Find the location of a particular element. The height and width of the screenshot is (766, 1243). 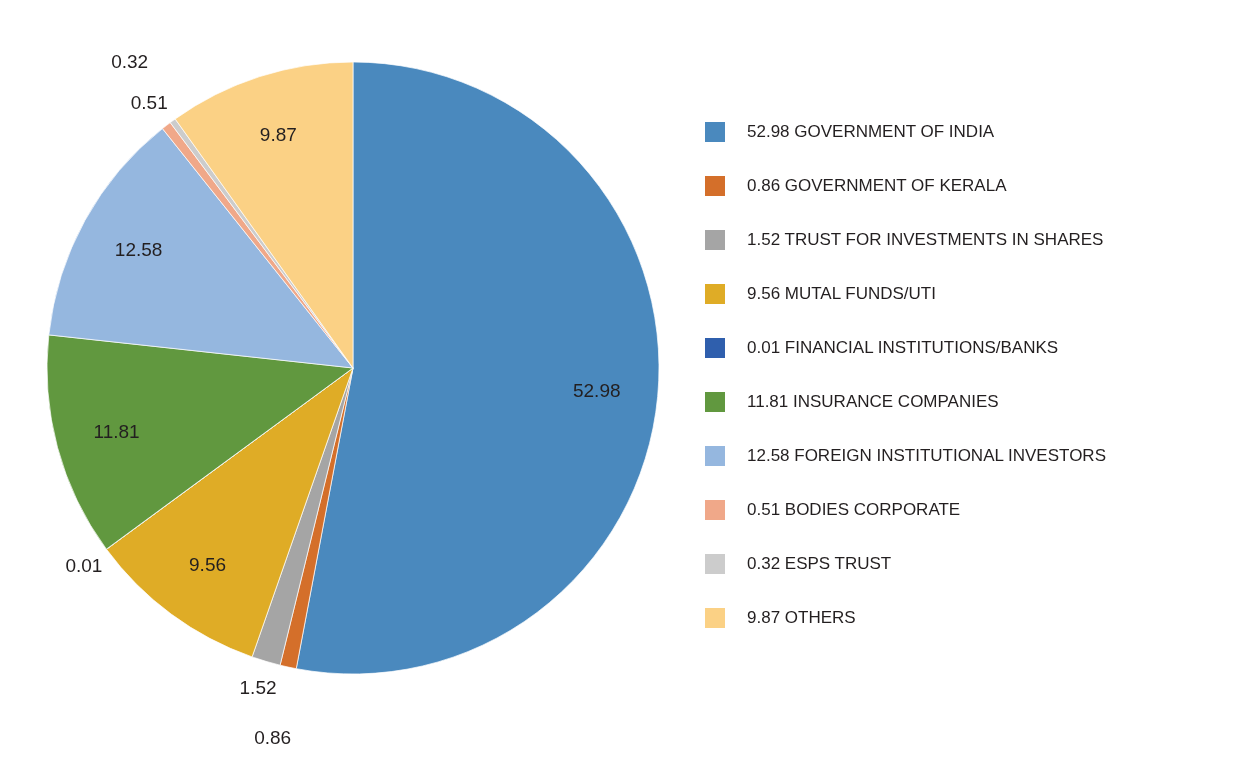

legend-label: 0.01 FINANCIAL INSTITUTIONS/BANKS is located at coordinates (903, 347).